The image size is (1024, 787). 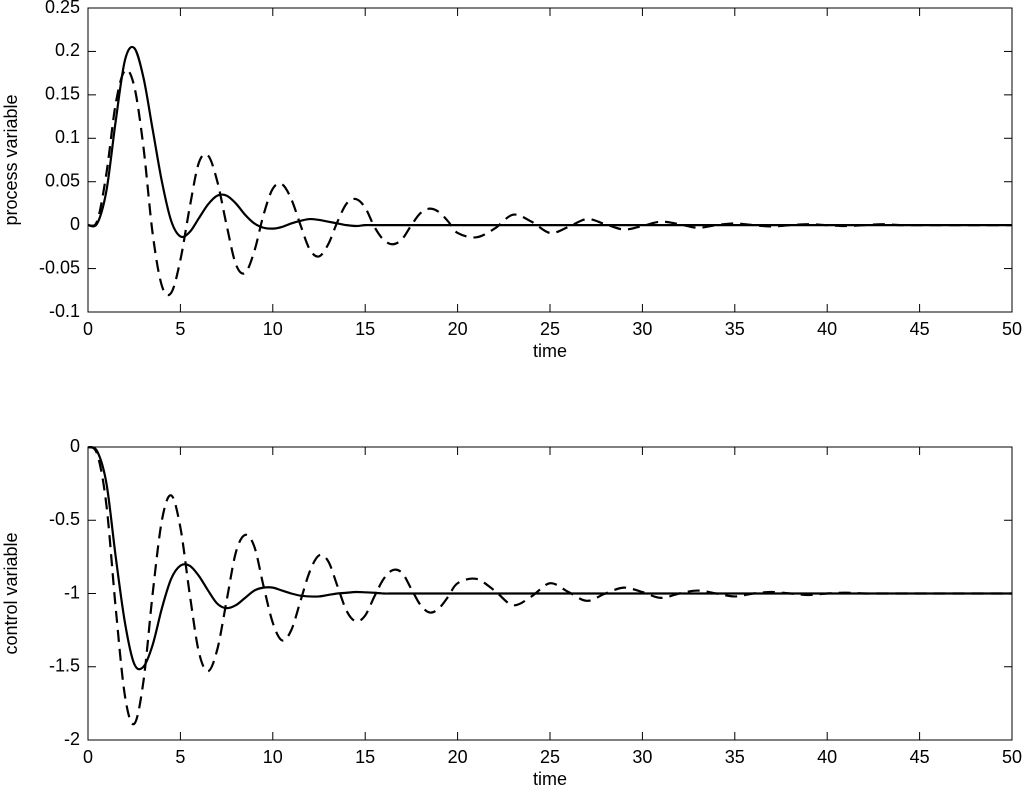 What do you see at coordinates (62, 8) in the screenshot?
I see `y-tick-label: 0.25` at bounding box center [62, 8].